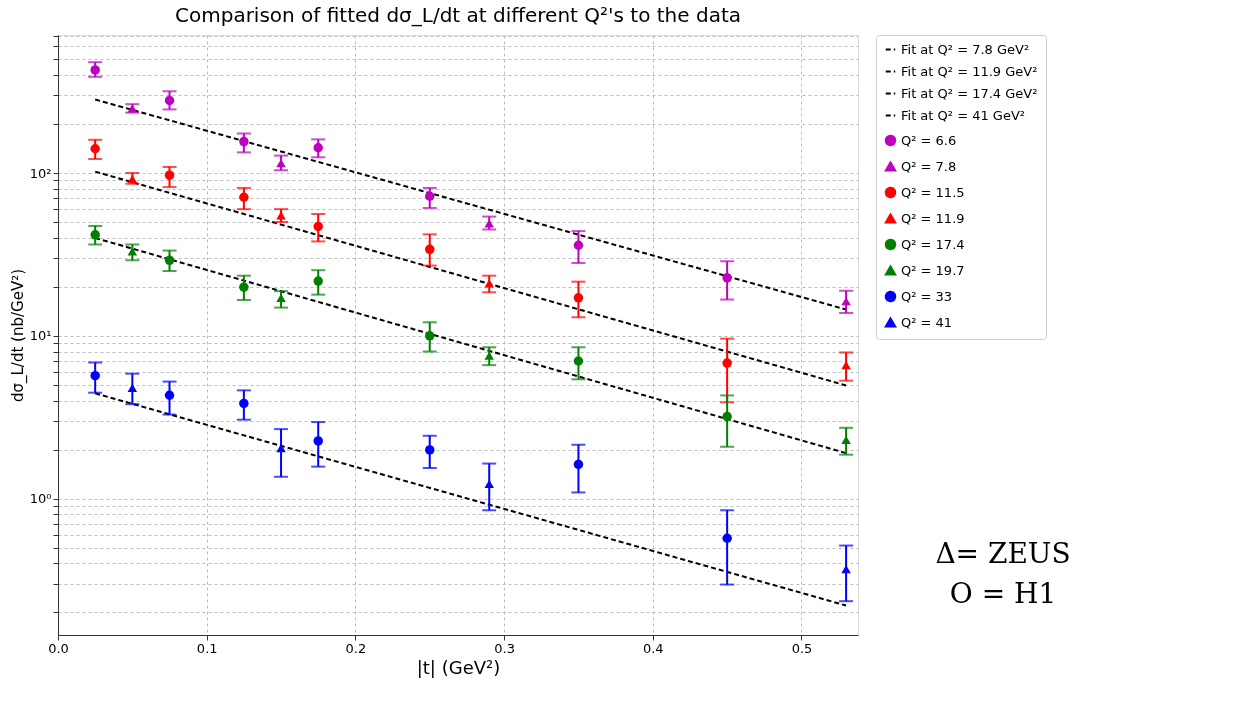 The image size is (1236, 718). What do you see at coordinates (58, 648) in the screenshot?
I see `x-tick-label: 0.0` at bounding box center [58, 648].